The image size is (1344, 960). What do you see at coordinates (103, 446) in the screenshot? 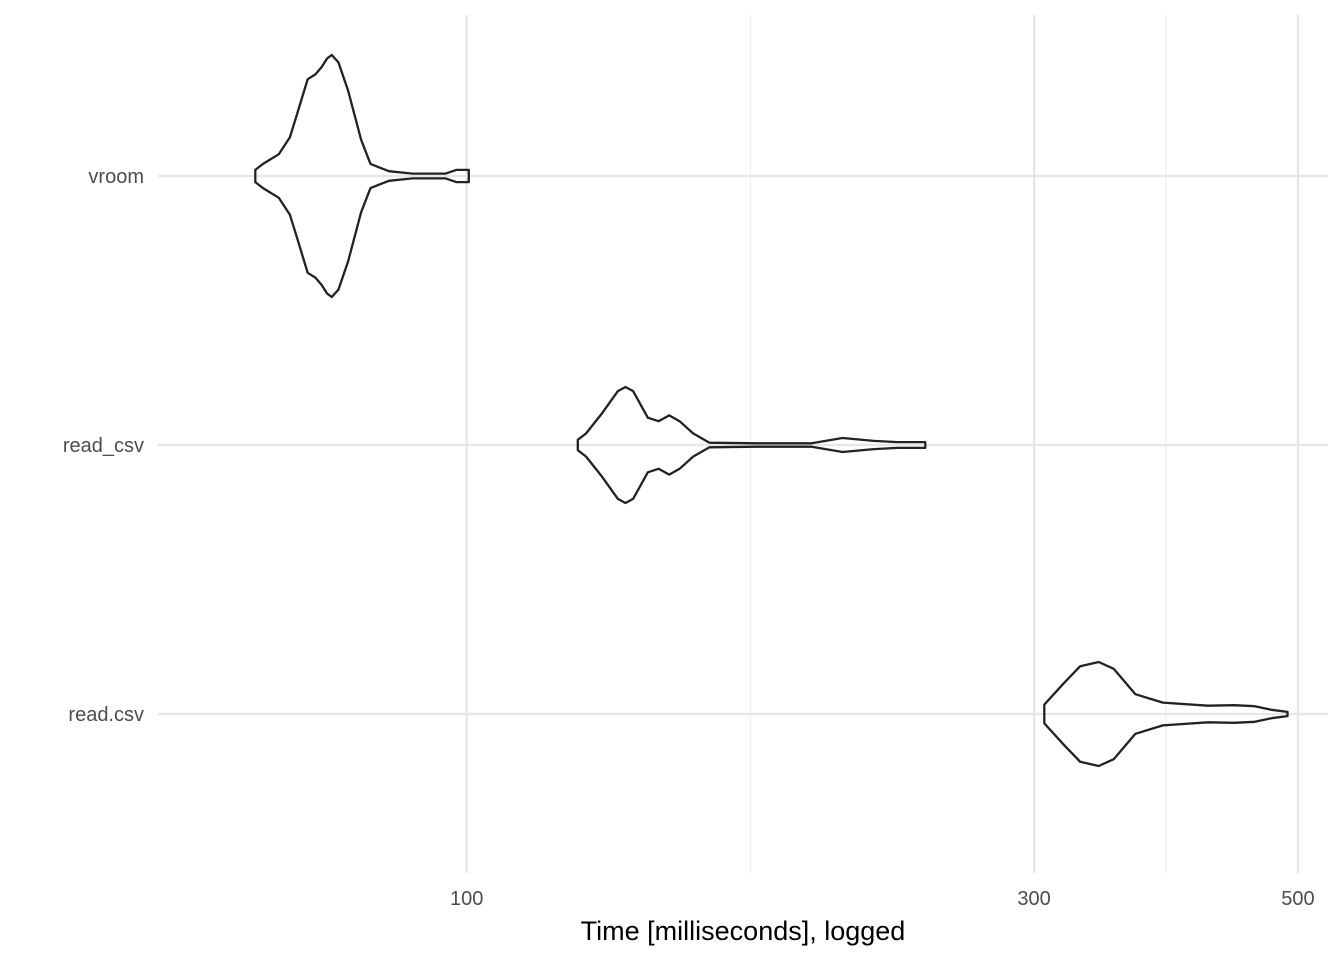
I see `y-tick-label-read_csv: read_csv` at bounding box center [103, 446].